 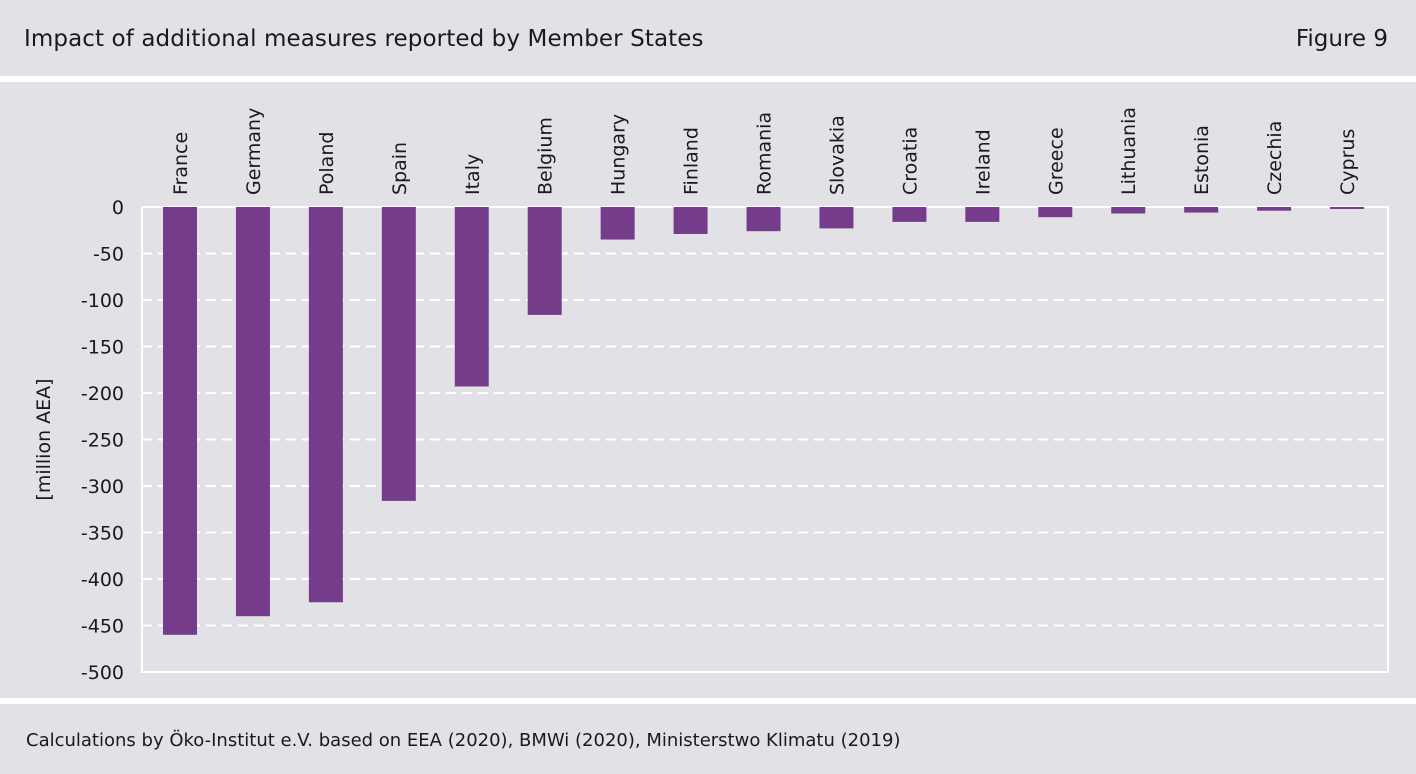 I want to click on y-axis-label: [million AEA], so click(x=44, y=439).